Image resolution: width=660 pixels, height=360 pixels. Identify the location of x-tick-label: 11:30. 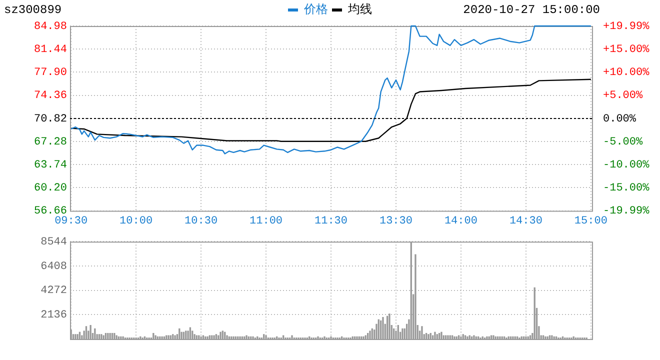
(331, 221).